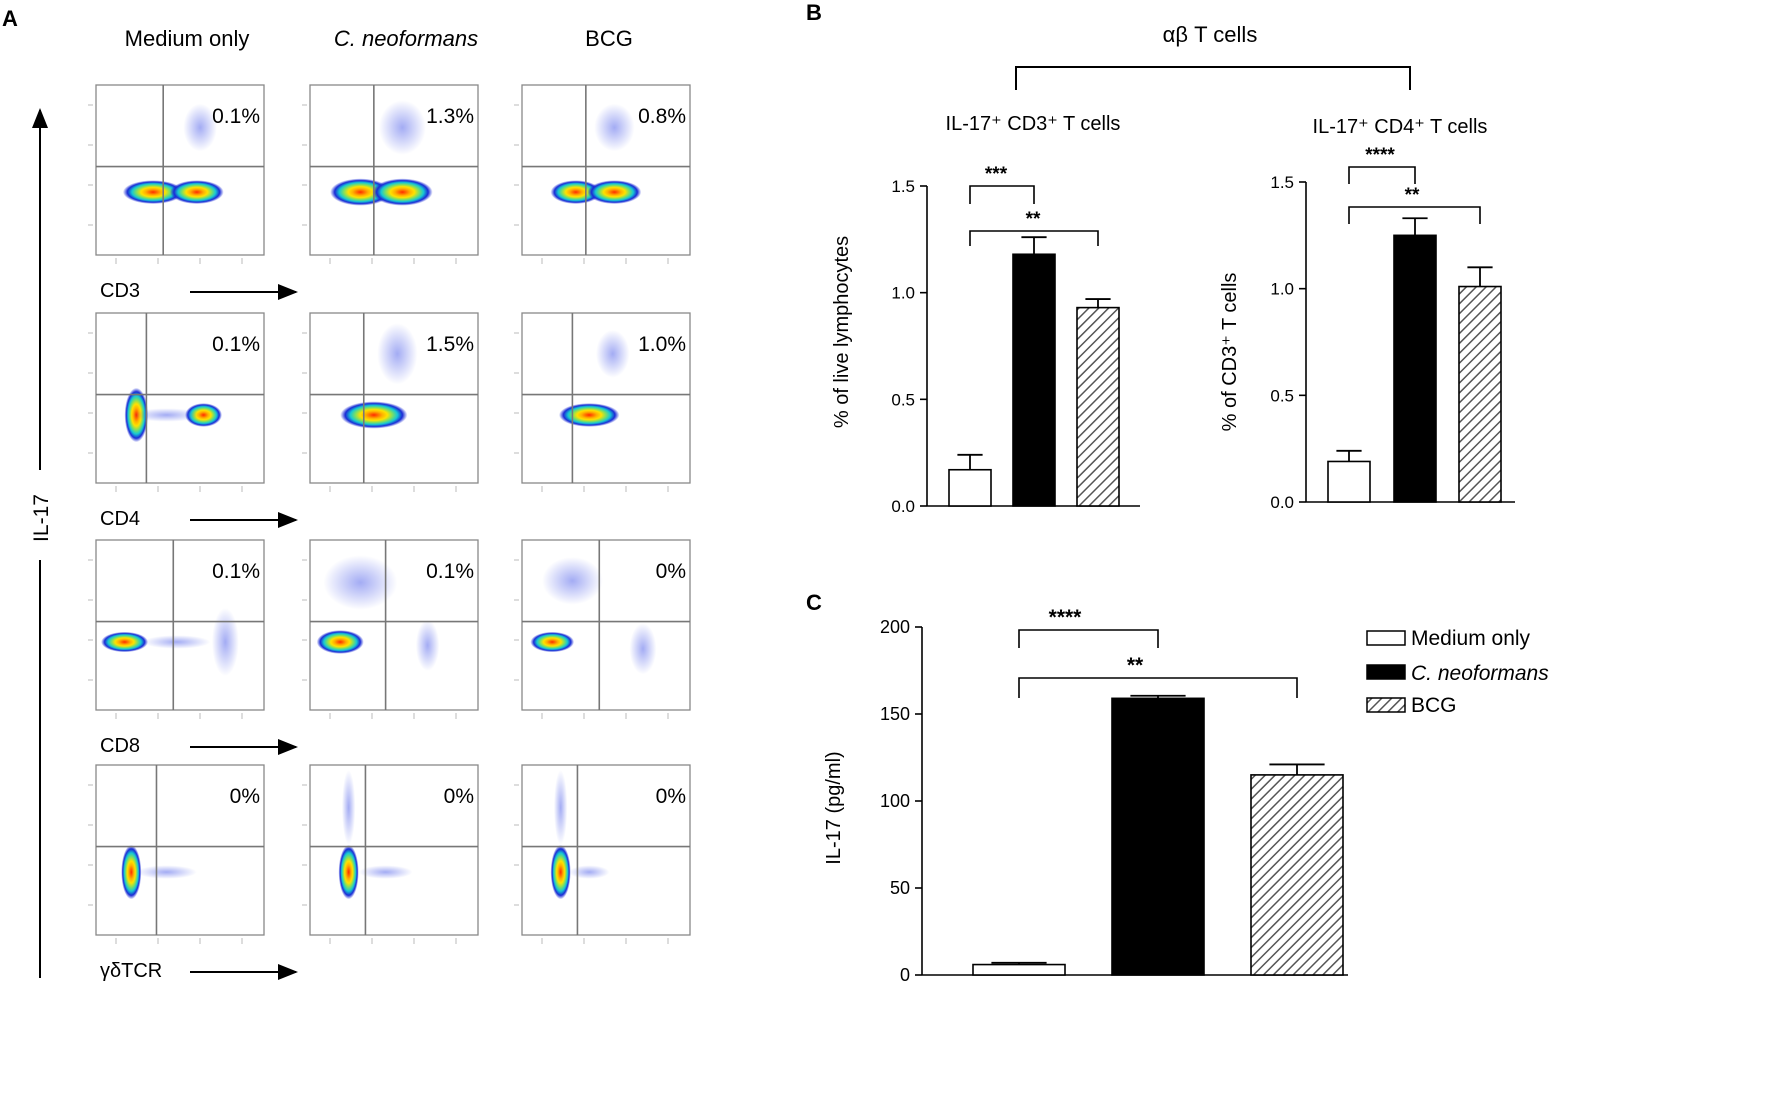 The image size is (1772, 1119). I want to click on flow-column-header-cneoformans: C. neoformans, so click(406, 38).